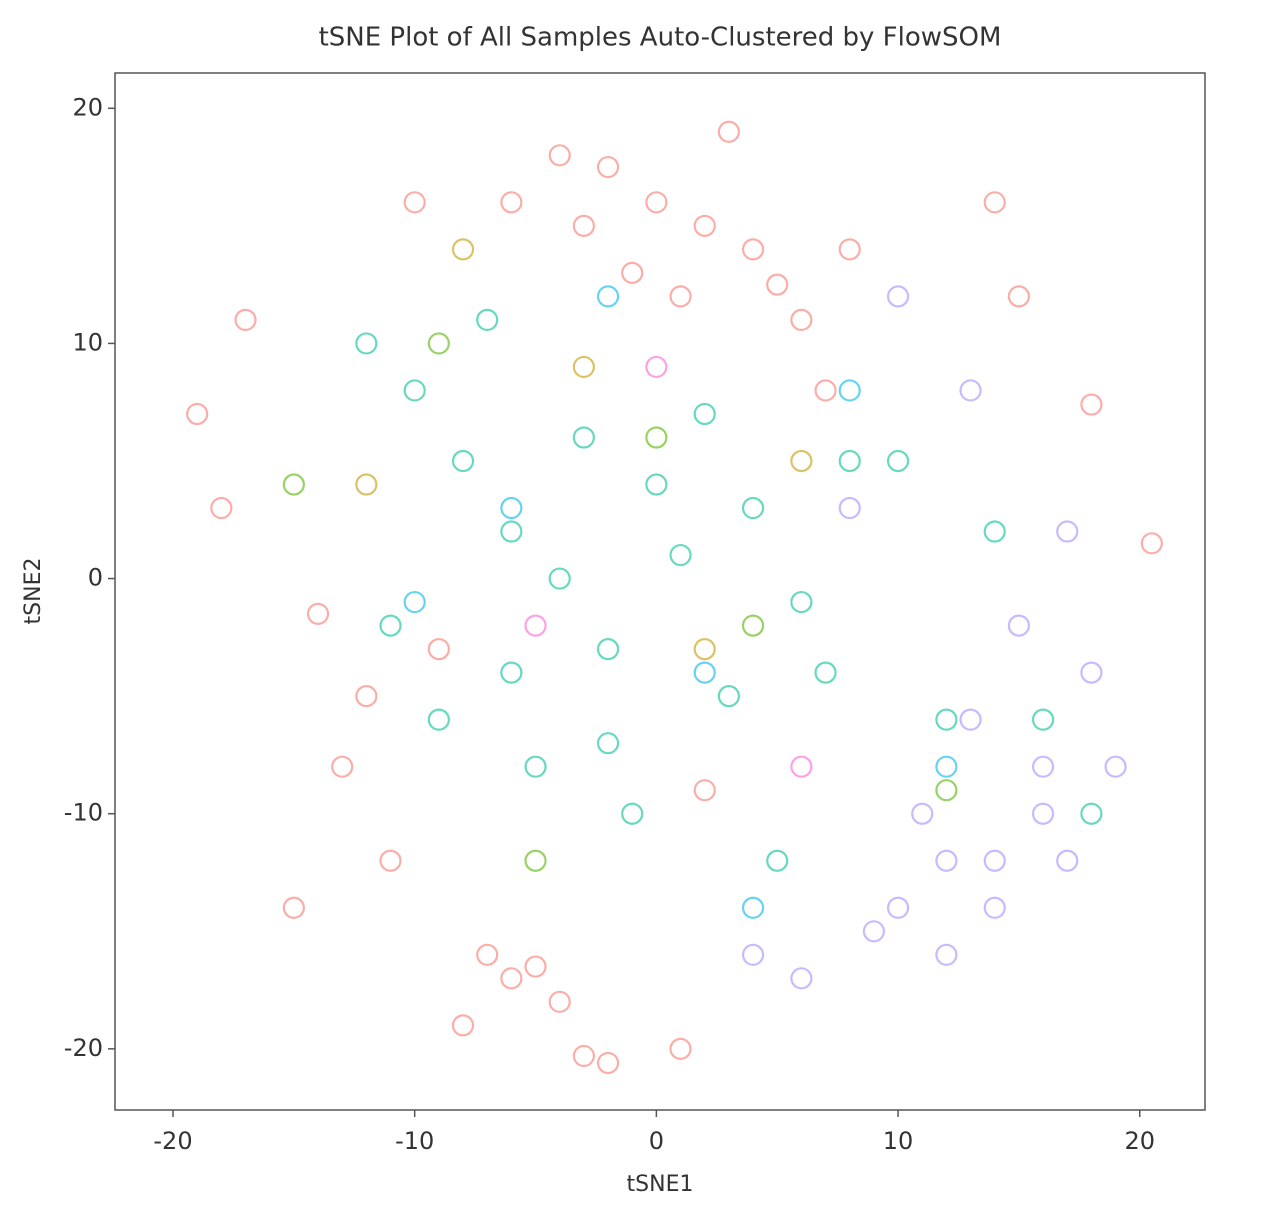 Image resolution: width=1280 pixels, height=1225 pixels. I want to click on y-tick-label: 10, so click(87, 342).